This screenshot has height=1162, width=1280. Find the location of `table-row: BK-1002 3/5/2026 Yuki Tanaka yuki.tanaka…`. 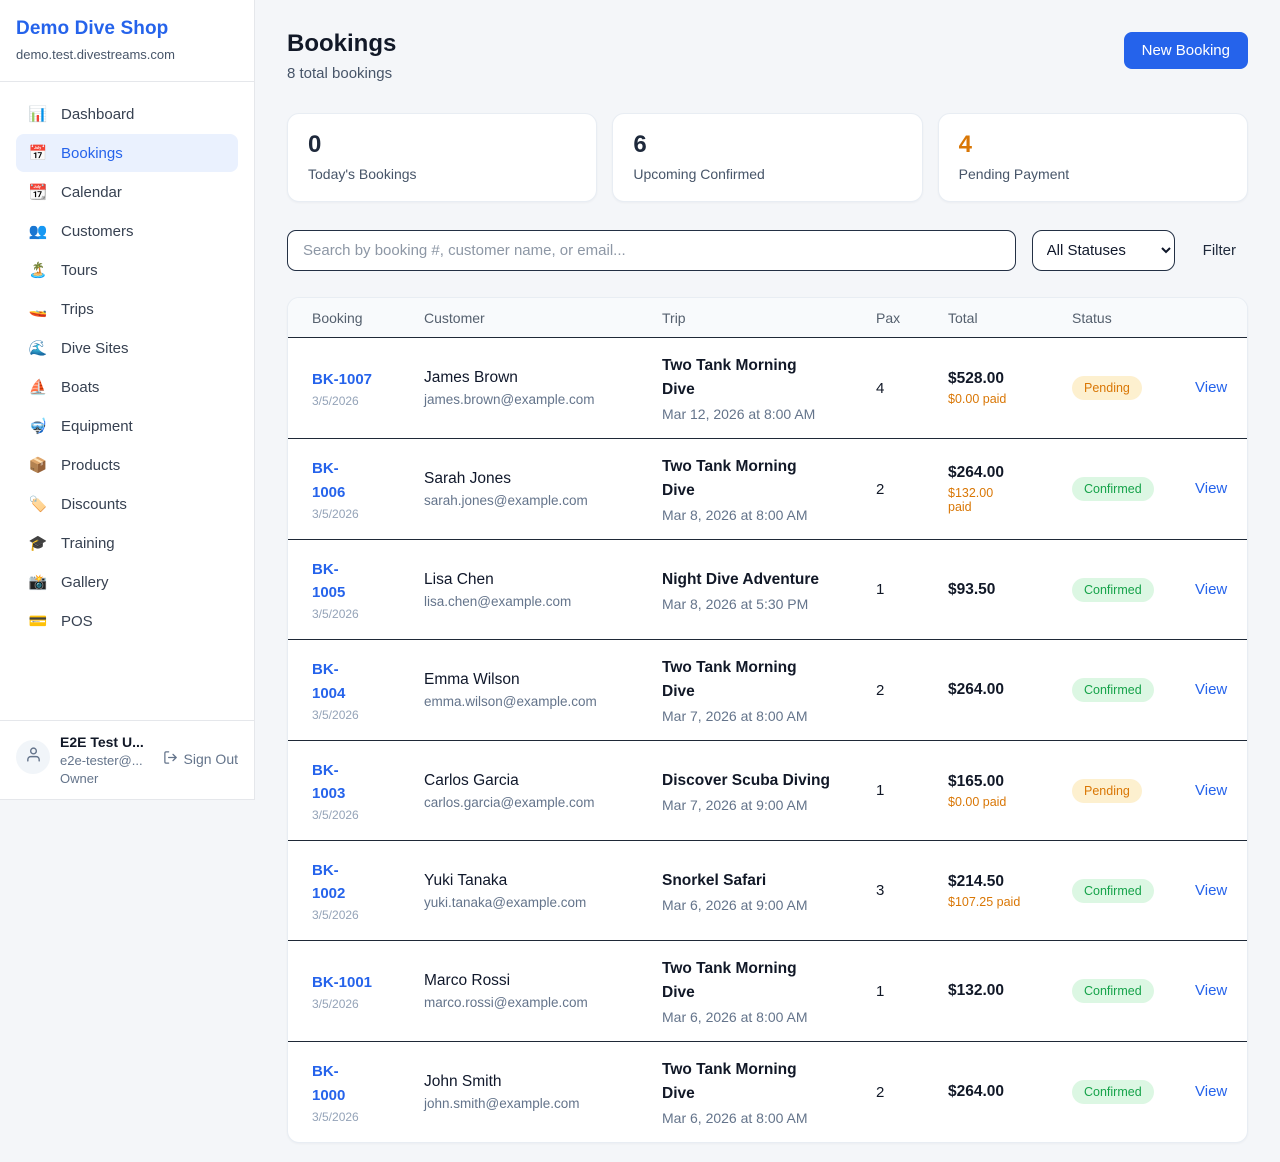

table-row: BK-1002 3/5/2026 Yuki Tanaka yuki.tanaka… is located at coordinates (767, 890).